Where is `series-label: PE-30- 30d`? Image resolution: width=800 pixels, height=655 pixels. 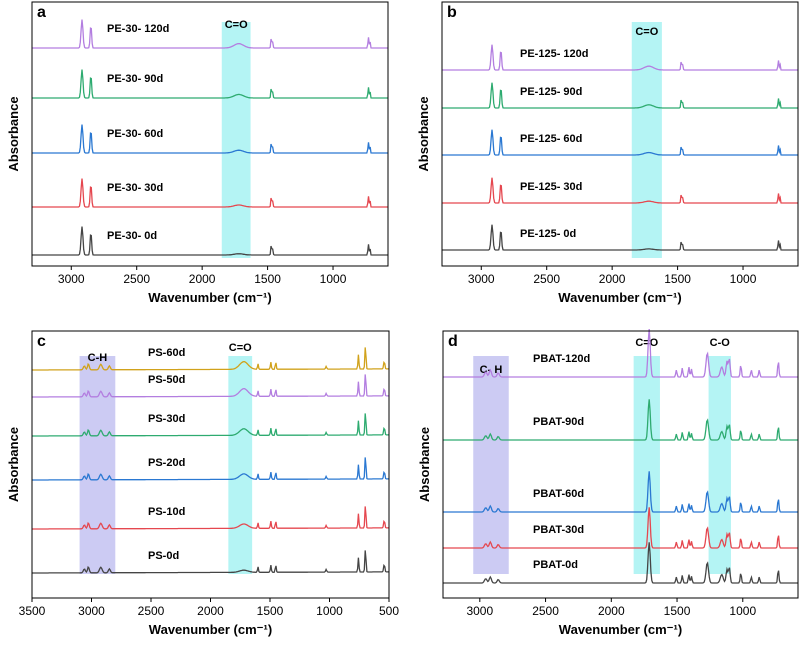 series-label: PE-30- 30d is located at coordinates (135, 188).